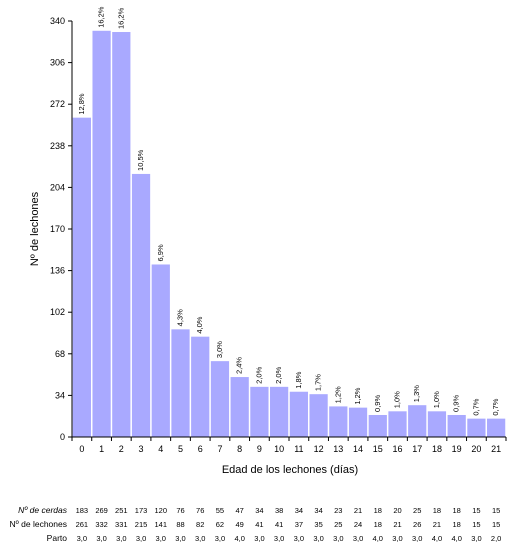 Image resolution: width=509 pixels, height=549 pixels. Describe the element at coordinates (101, 524) in the screenshot. I see `table-cell: 332` at that location.